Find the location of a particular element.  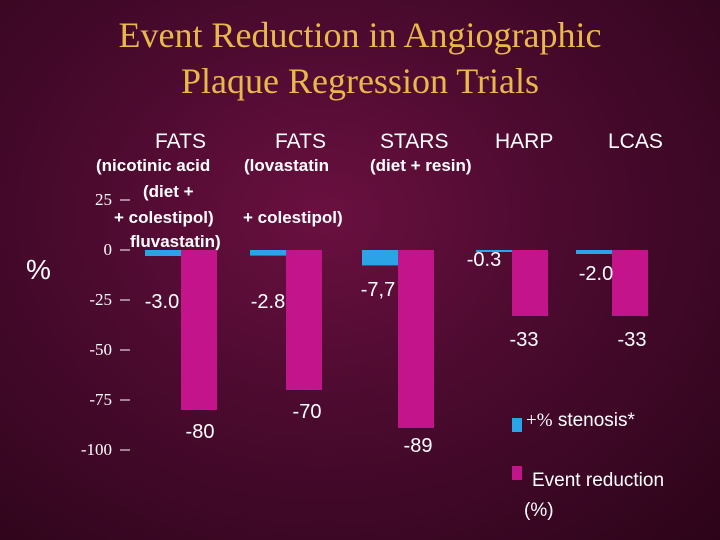

legend-stenosis-plus: +% is located at coordinates (539, 420).